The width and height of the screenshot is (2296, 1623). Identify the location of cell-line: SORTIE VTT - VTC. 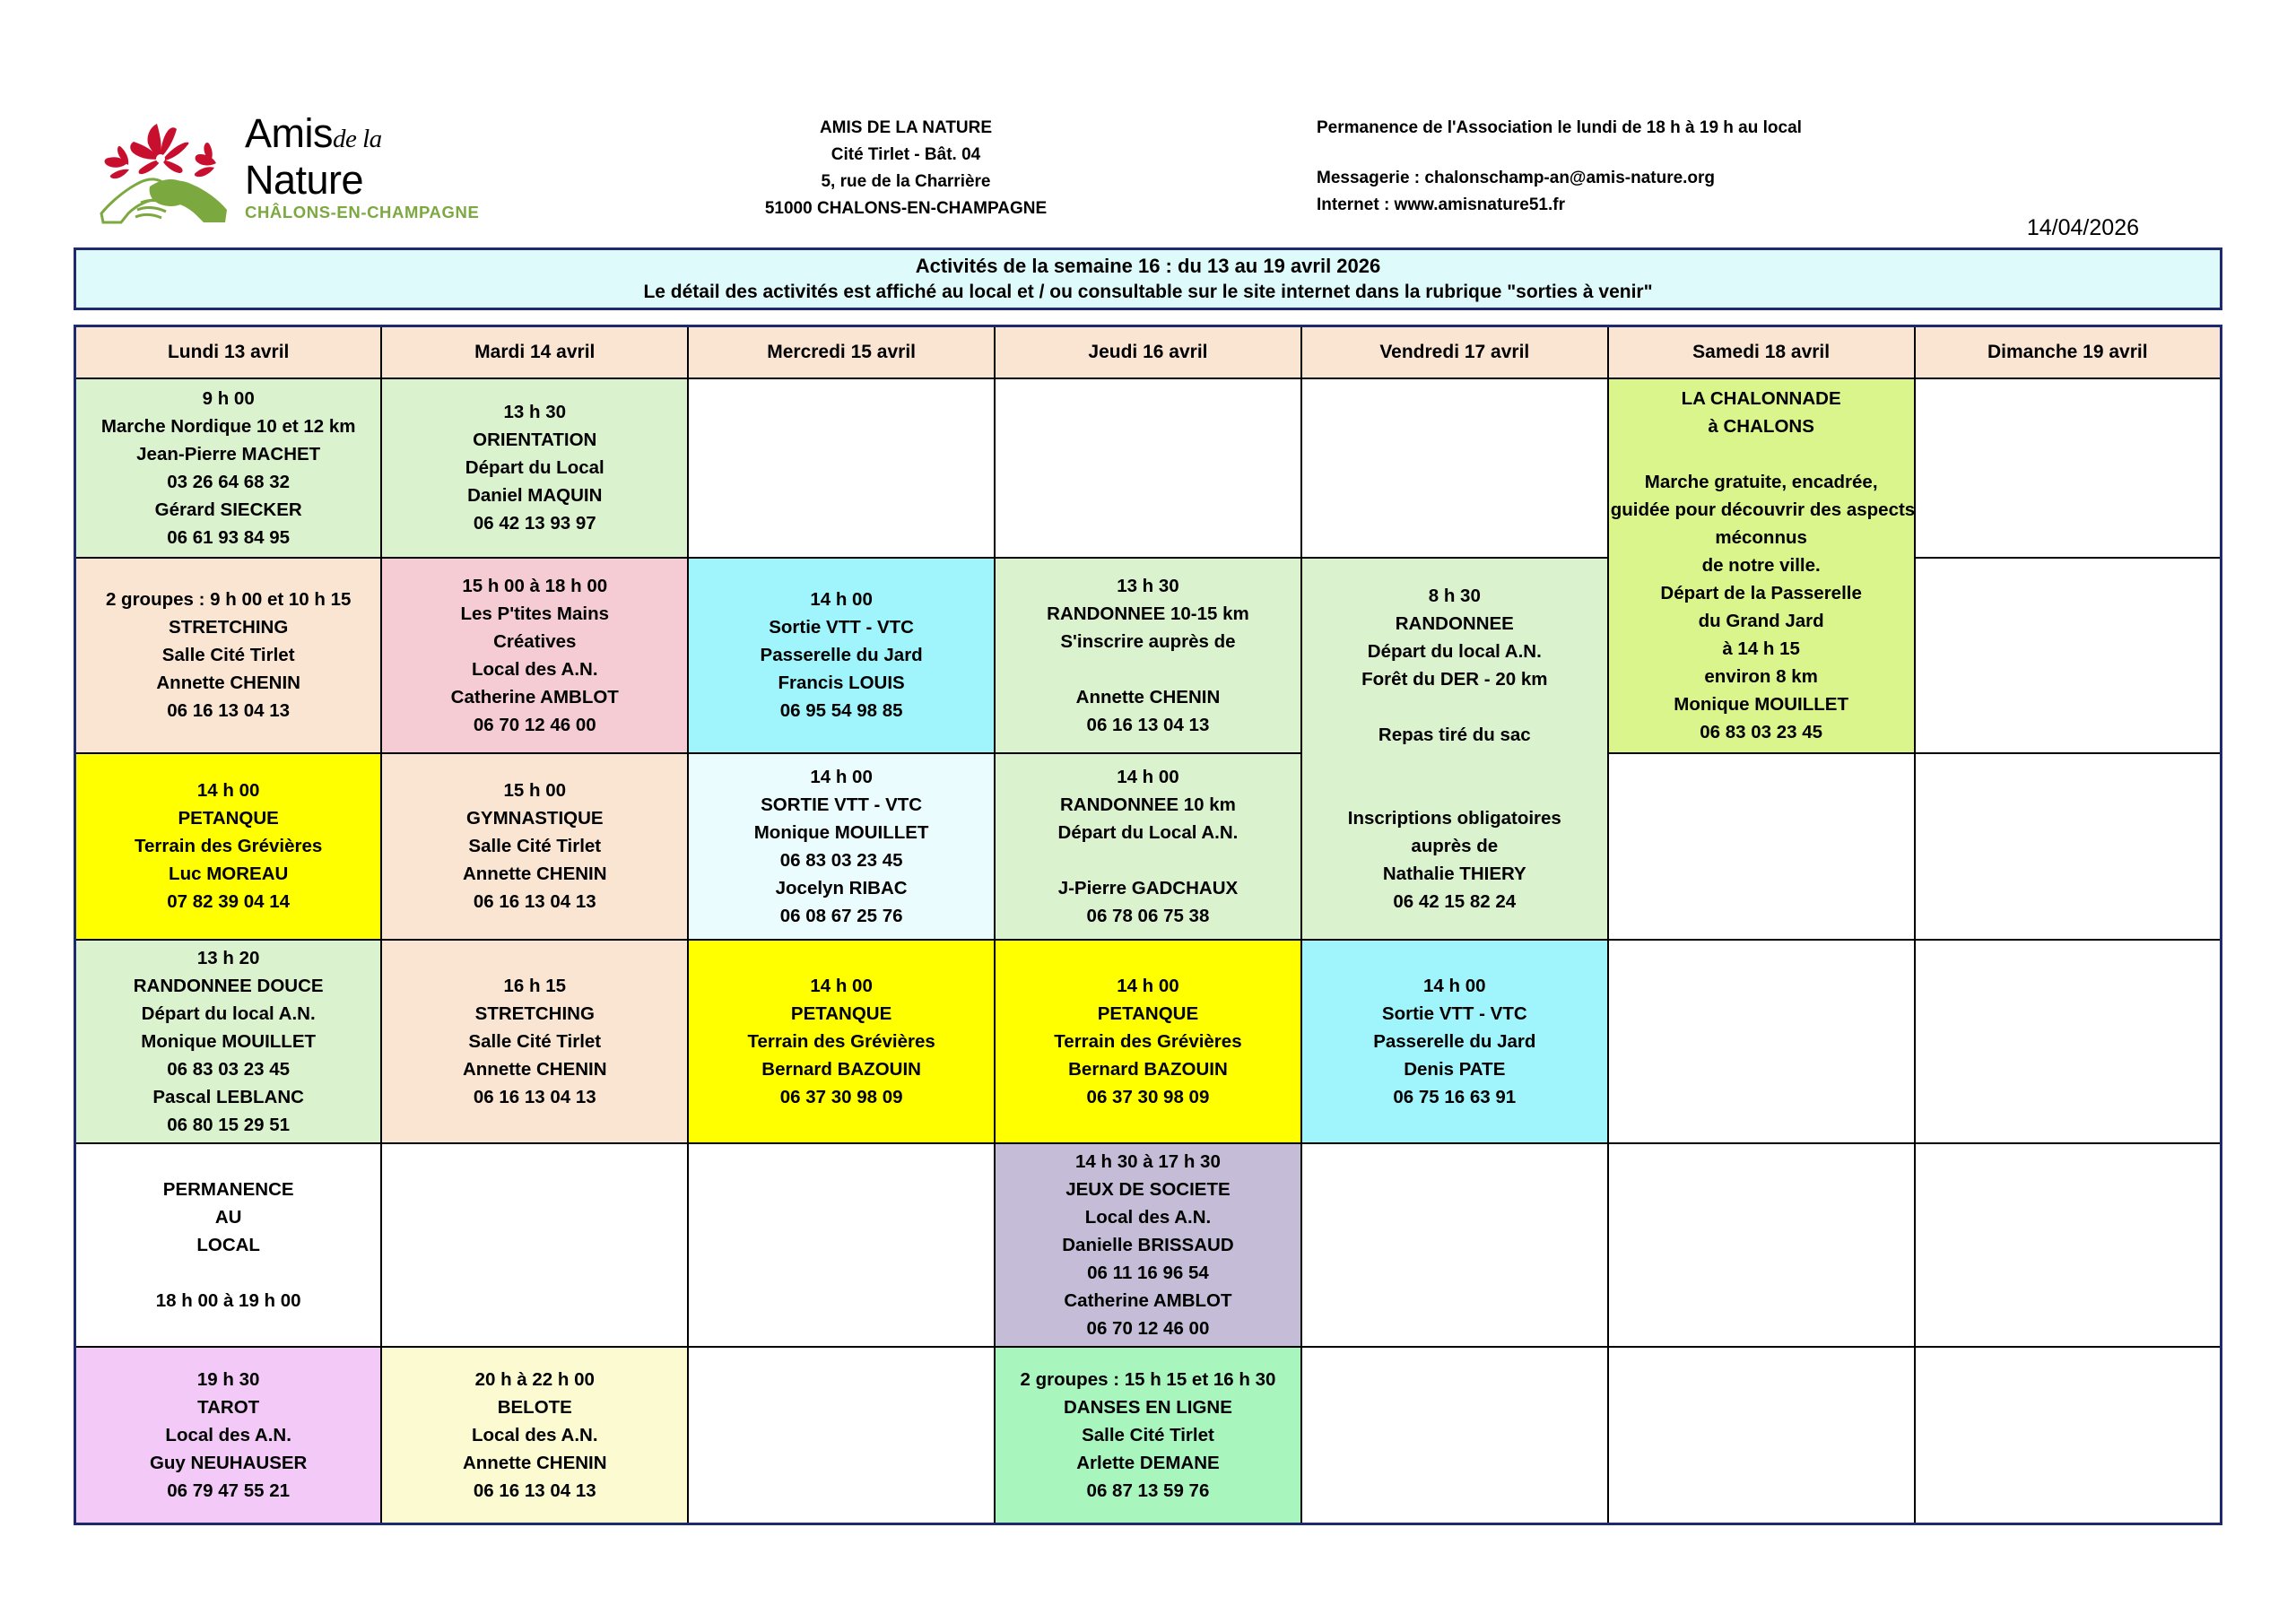
(842, 804).